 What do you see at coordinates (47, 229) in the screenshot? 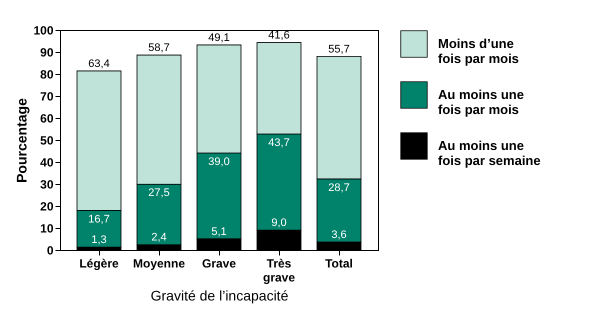
I see `y-tick-label: 10` at bounding box center [47, 229].